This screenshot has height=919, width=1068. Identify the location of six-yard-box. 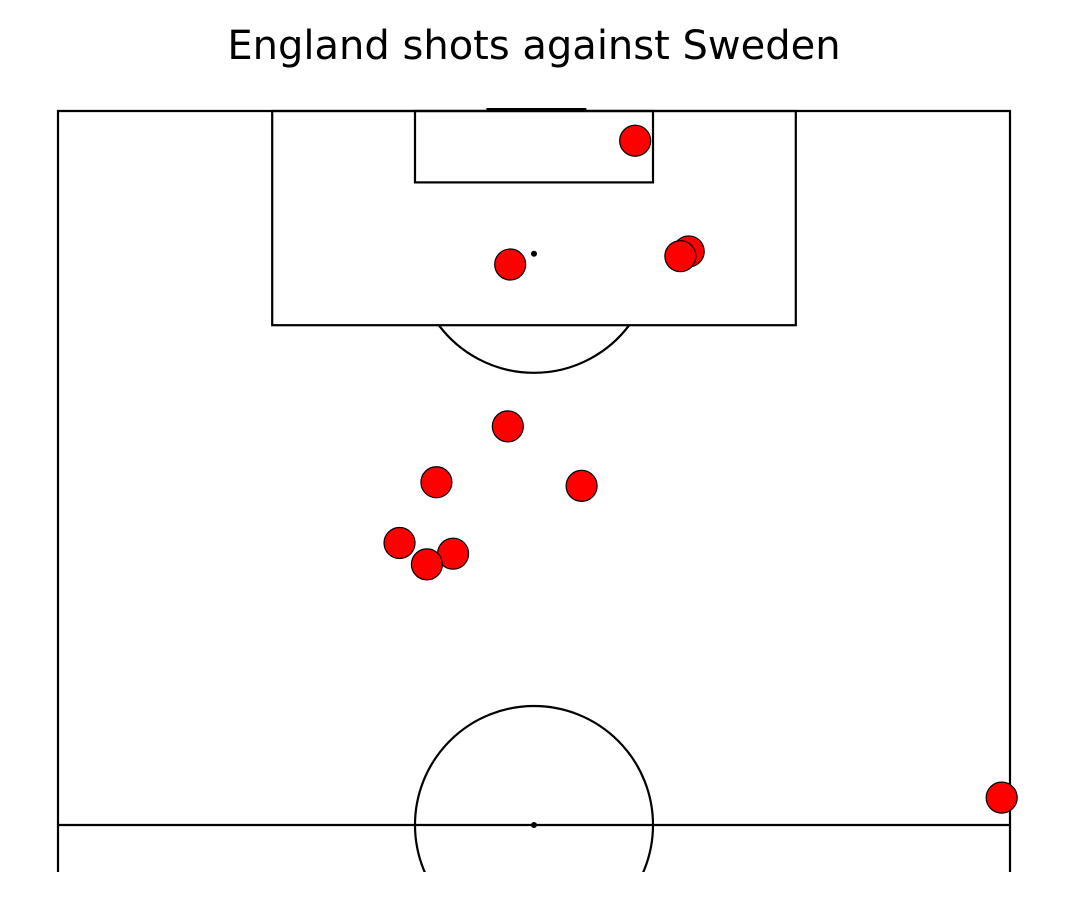
(534, 146).